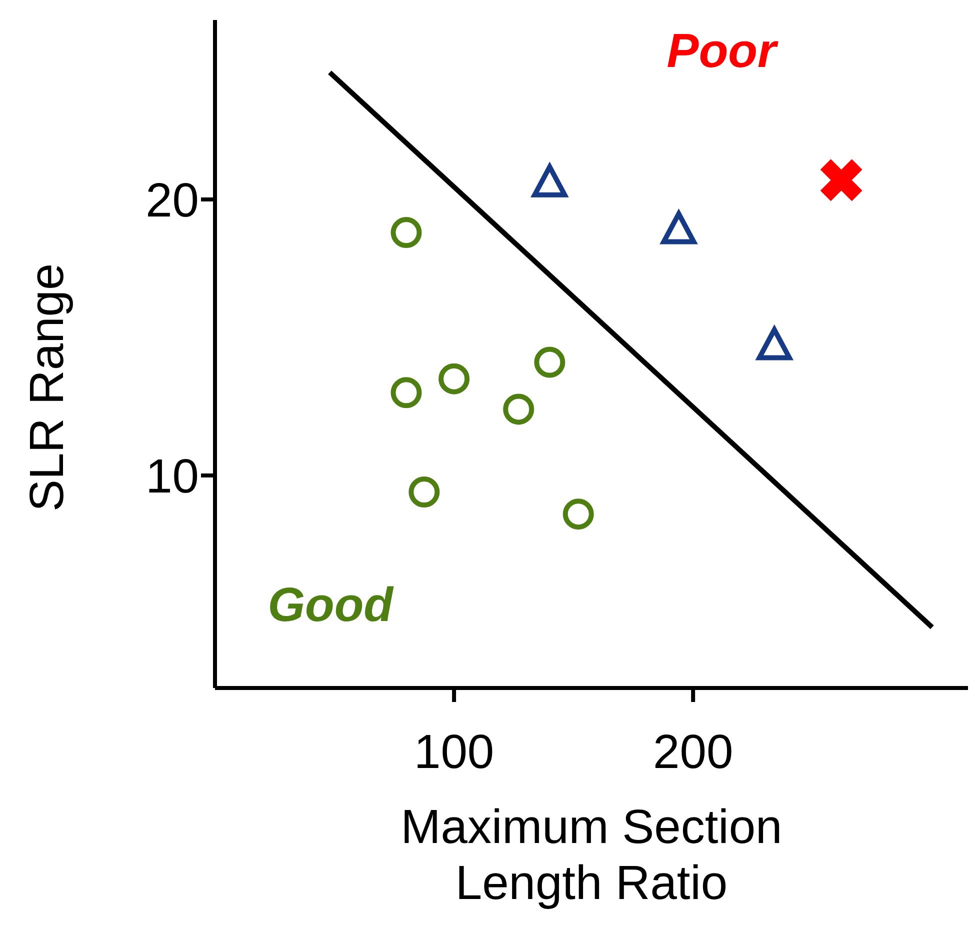 This screenshot has width=975, height=941. Describe the element at coordinates (591, 855) in the screenshot. I see `x-axis-title: Maximum Section Length Ratio` at that location.